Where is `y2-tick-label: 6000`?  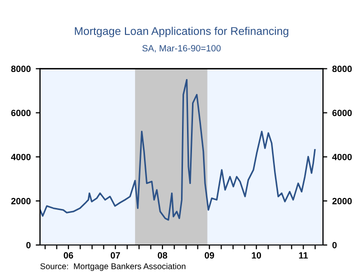
y2-tick-label: 6000 is located at coordinates (342, 113).